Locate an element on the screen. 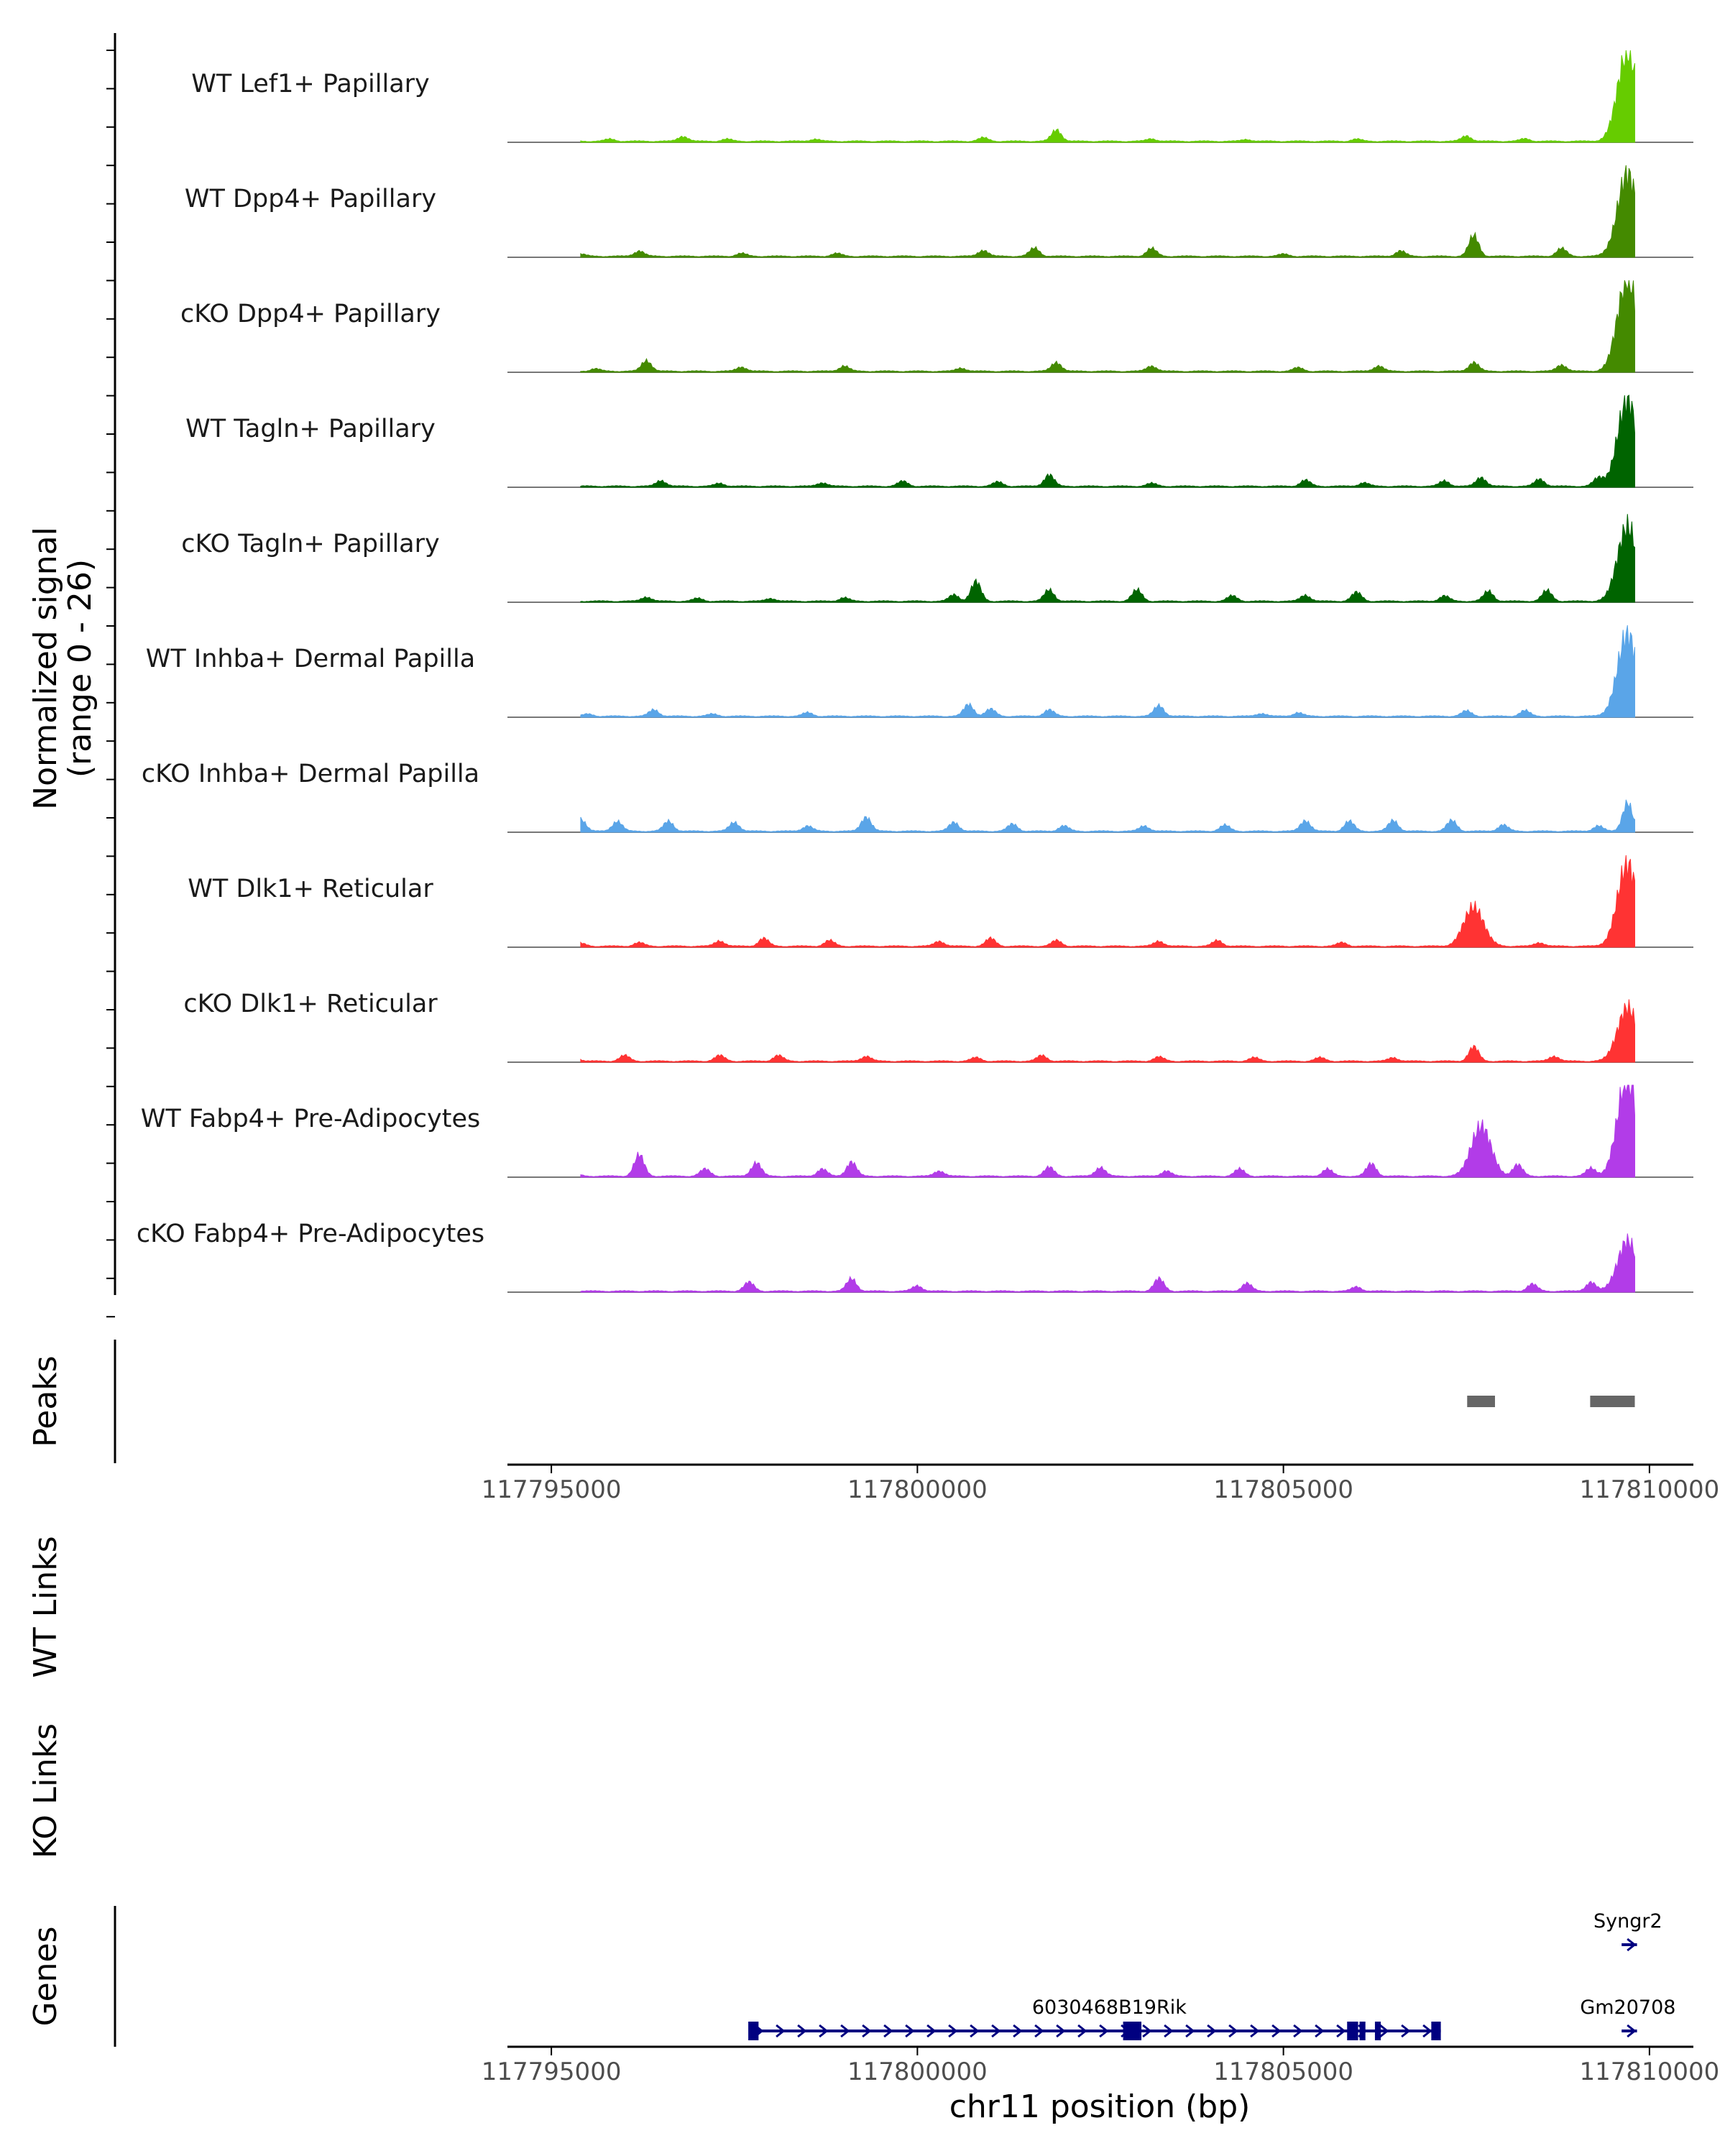 The width and height of the screenshot is (1725, 2156). ko-links-track-title: KO Links is located at coordinates (45, 1791).